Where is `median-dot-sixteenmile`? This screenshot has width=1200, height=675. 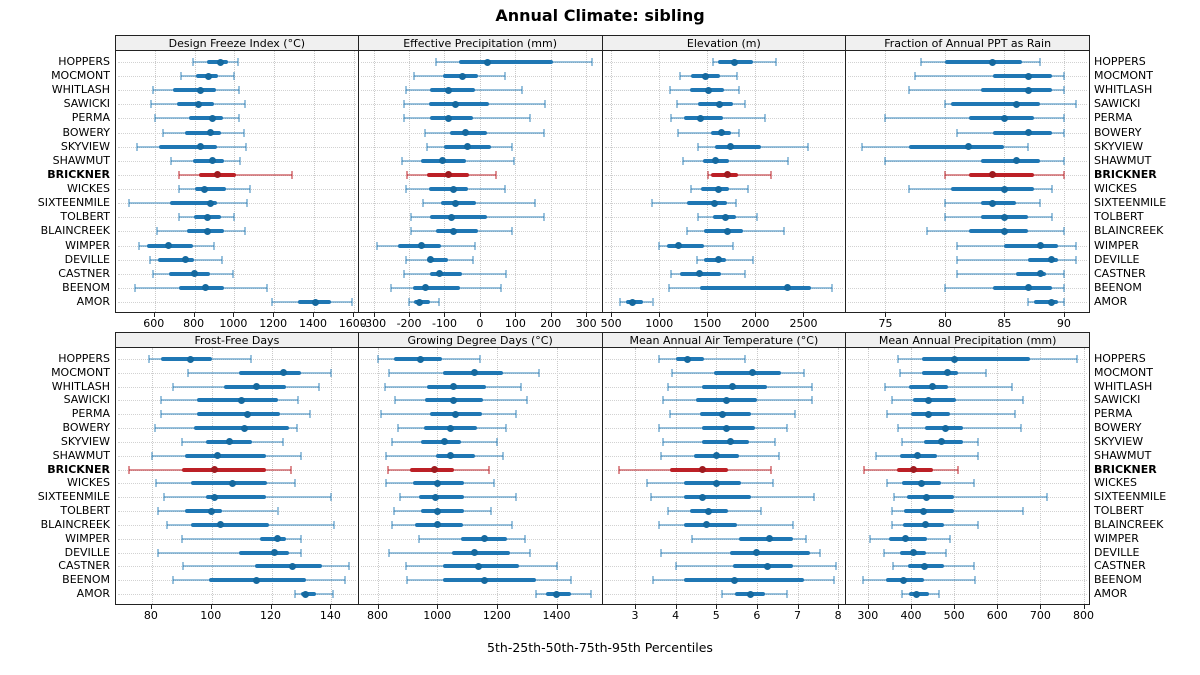 median-dot-sixteenmile is located at coordinates (210, 203).